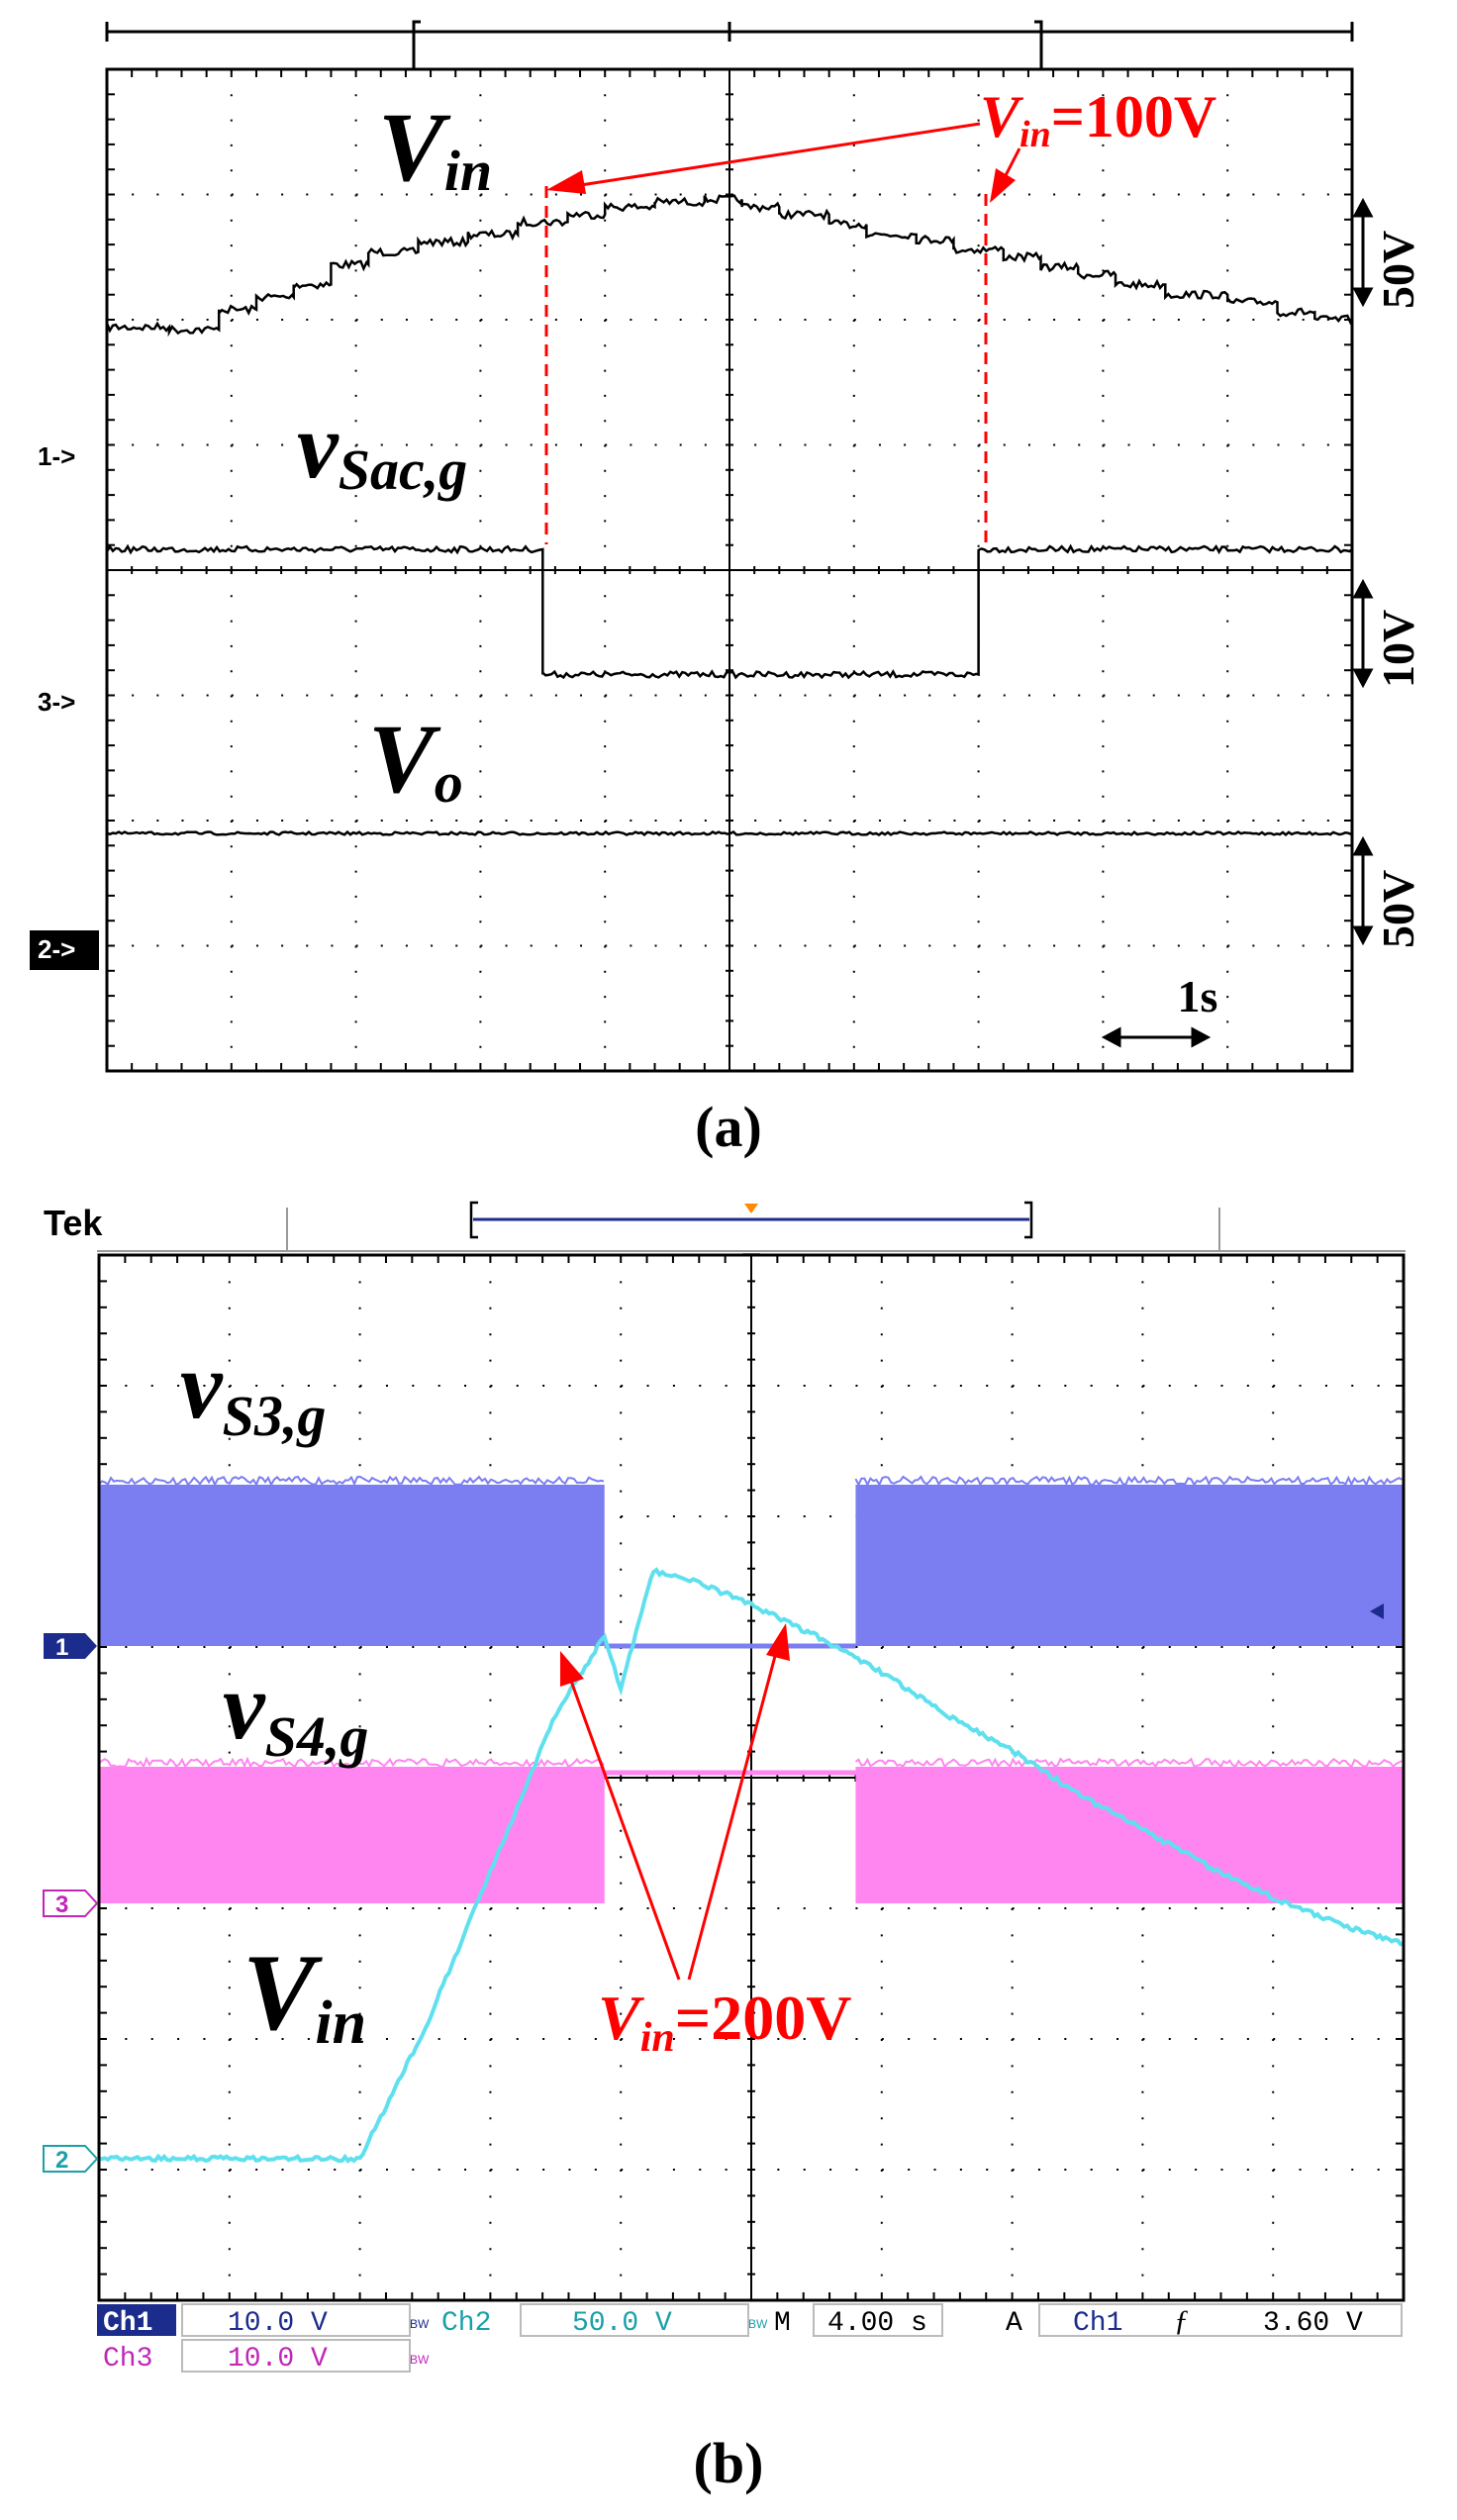 The image size is (1457, 2520). What do you see at coordinates (1398, 270) in the screenshot?
I see `scale-label-50v-top: 50V` at bounding box center [1398, 270].